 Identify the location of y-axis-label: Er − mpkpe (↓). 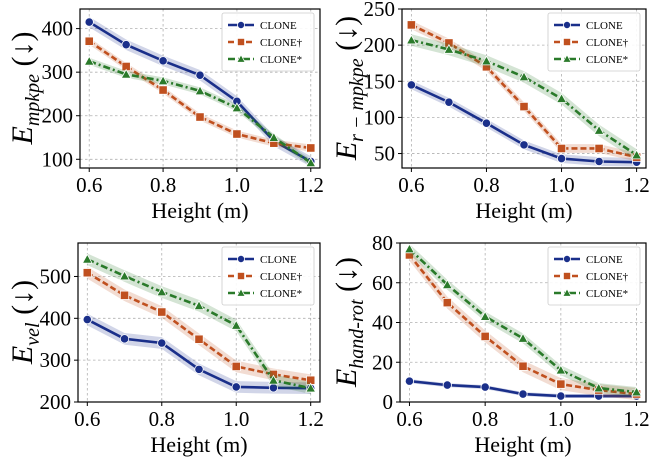
(349, 88).